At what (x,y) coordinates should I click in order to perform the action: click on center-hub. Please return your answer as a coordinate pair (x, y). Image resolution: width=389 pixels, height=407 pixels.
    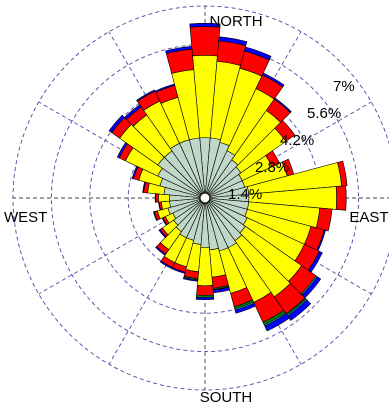
    Looking at the image, I should click on (205, 198).